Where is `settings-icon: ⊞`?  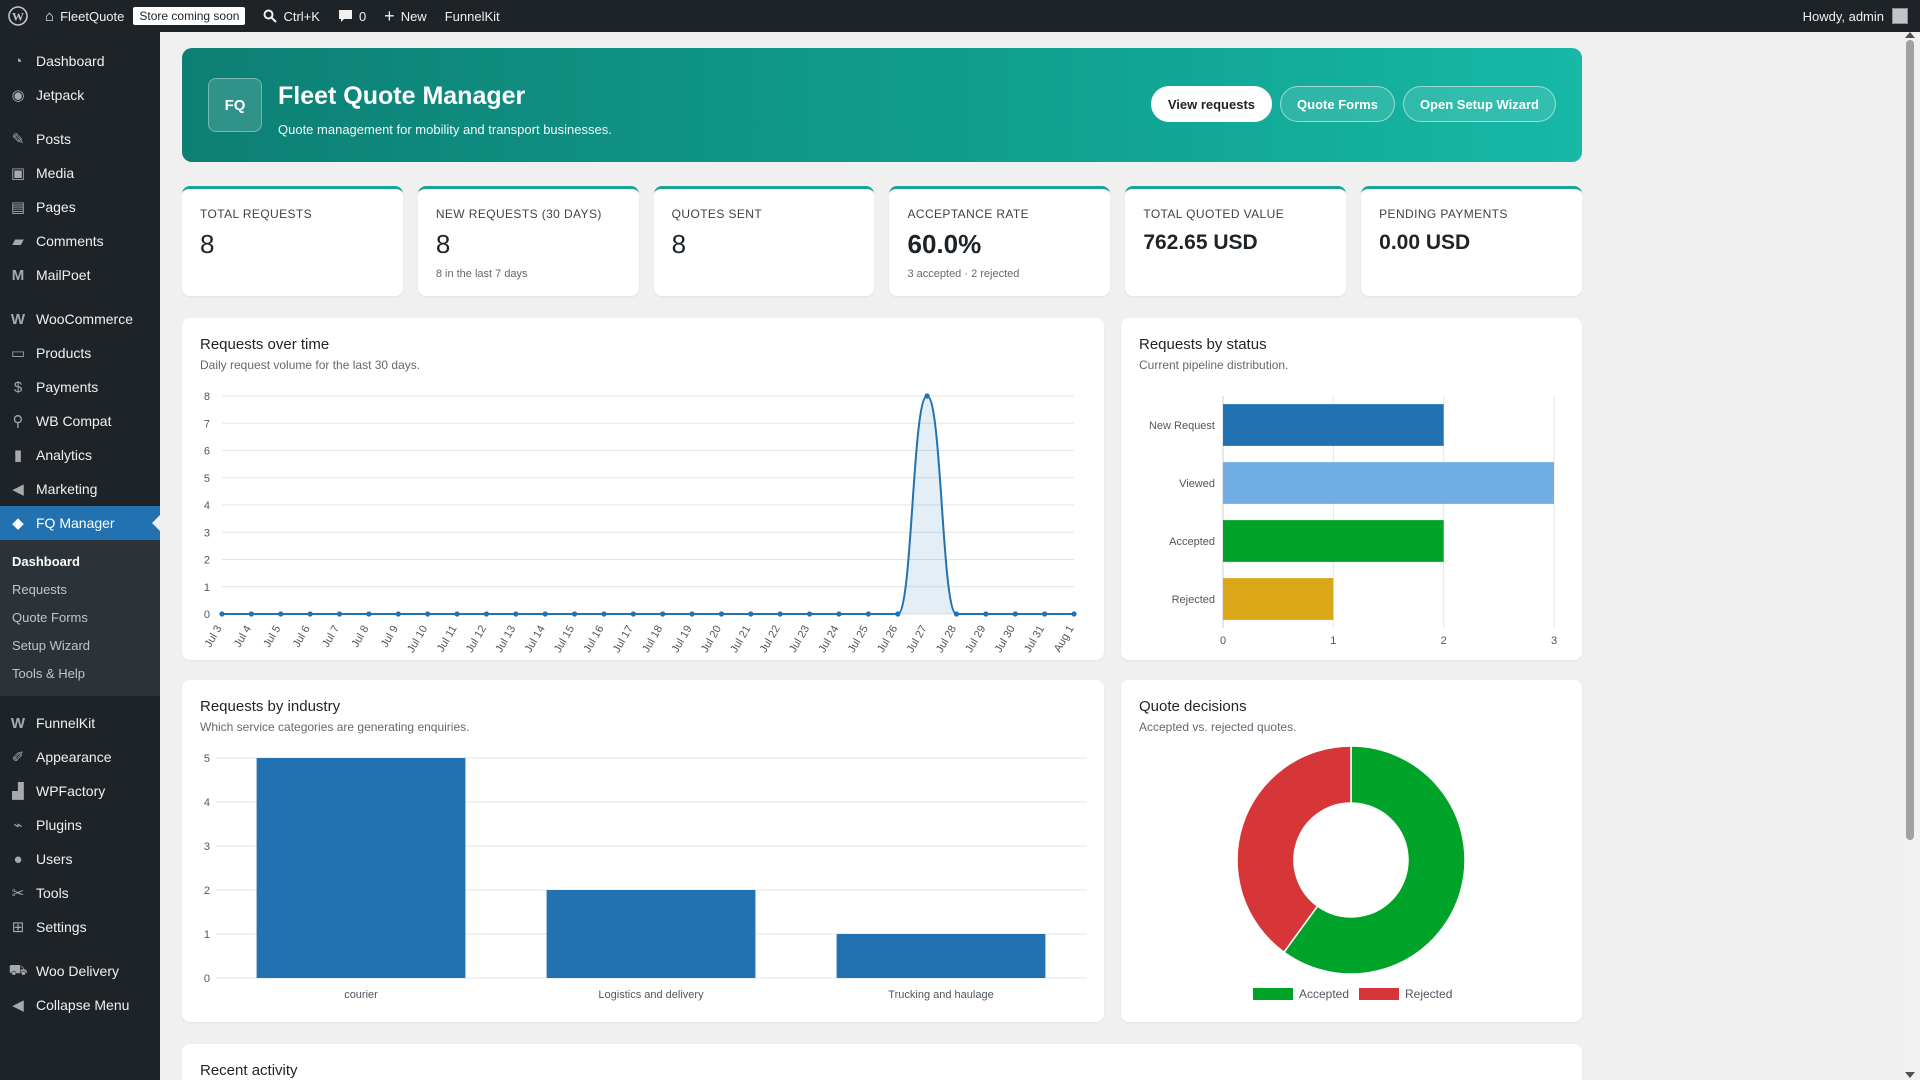 settings-icon: ⊞ is located at coordinates (18, 927).